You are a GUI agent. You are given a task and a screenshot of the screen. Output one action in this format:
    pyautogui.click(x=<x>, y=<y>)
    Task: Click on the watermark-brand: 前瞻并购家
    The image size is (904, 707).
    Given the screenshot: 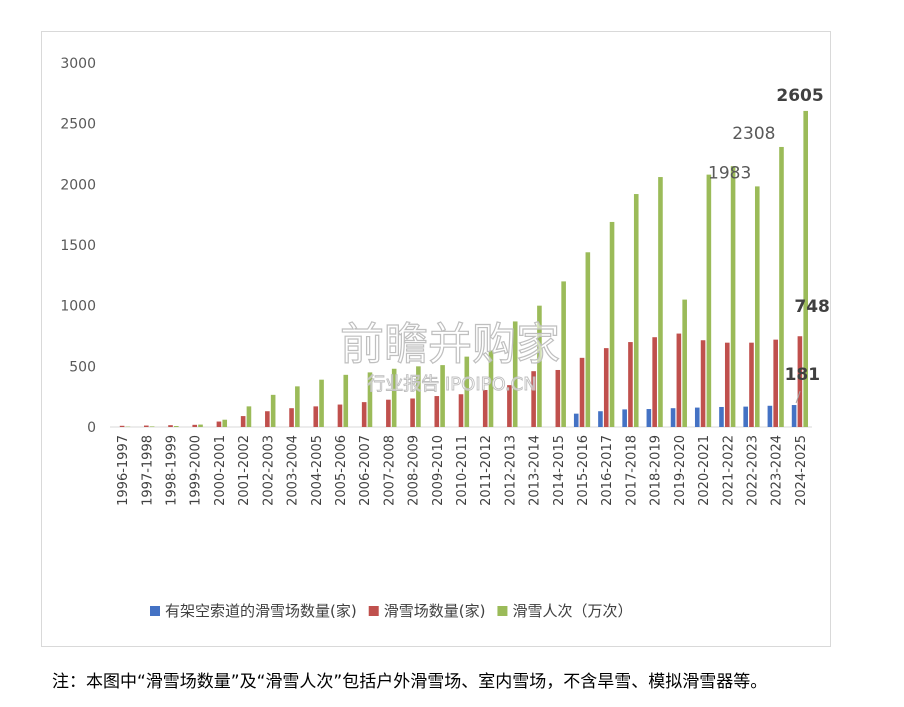 What is the action you would take?
    pyautogui.click(x=450, y=344)
    